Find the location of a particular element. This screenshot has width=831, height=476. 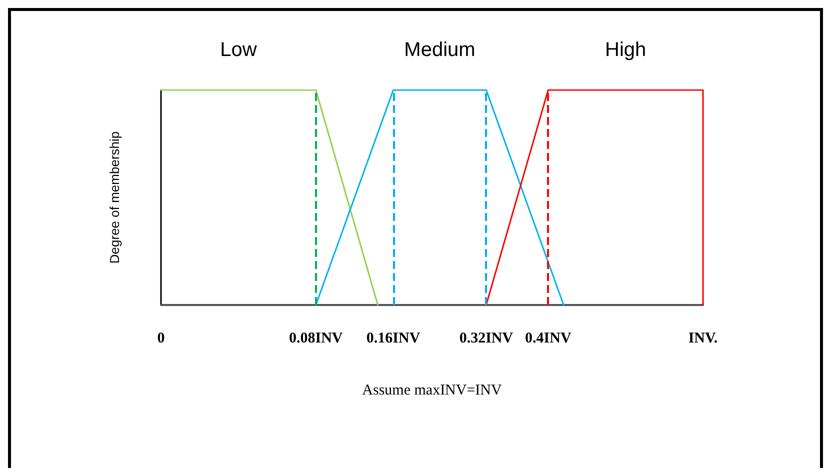

x-tick-label: 0.08INV is located at coordinates (315, 338).